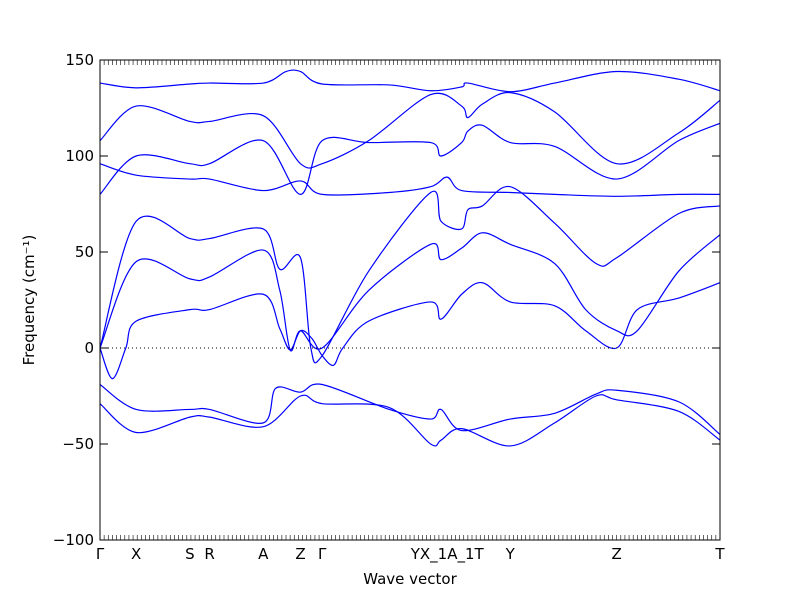  What do you see at coordinates (78, 444) in the screenshot?
I see `y-tick-label: −50` at bounding box center [78, 444].